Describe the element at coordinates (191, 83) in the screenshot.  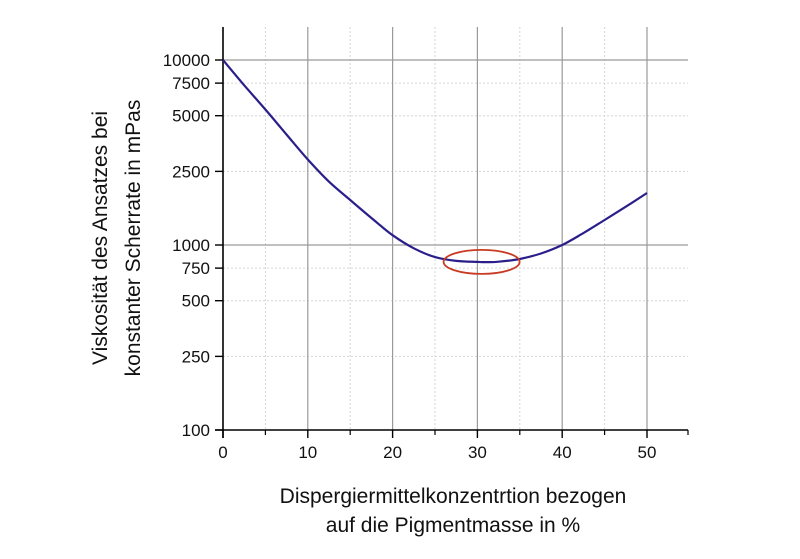
I see `y-tick-label: 7500` at that location.